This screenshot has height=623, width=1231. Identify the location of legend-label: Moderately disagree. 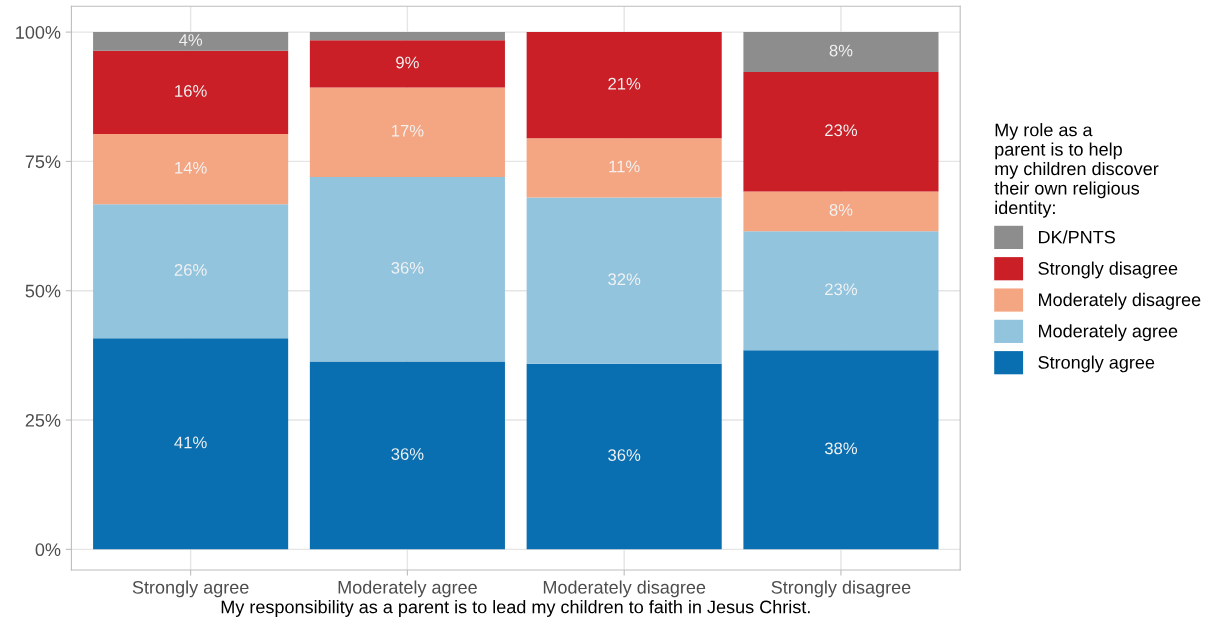
(1120, 301).